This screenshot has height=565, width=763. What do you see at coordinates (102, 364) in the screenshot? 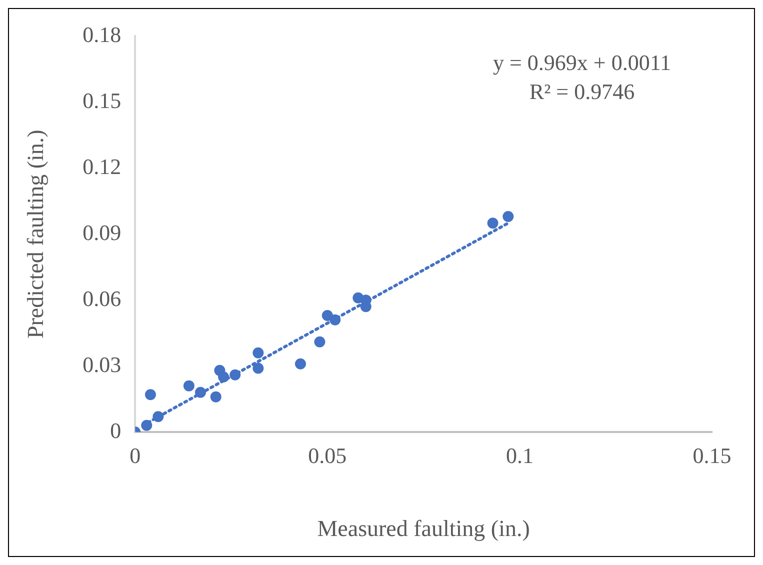
I see `y-tick-label: 0.03` at bounding box center [102, 364].